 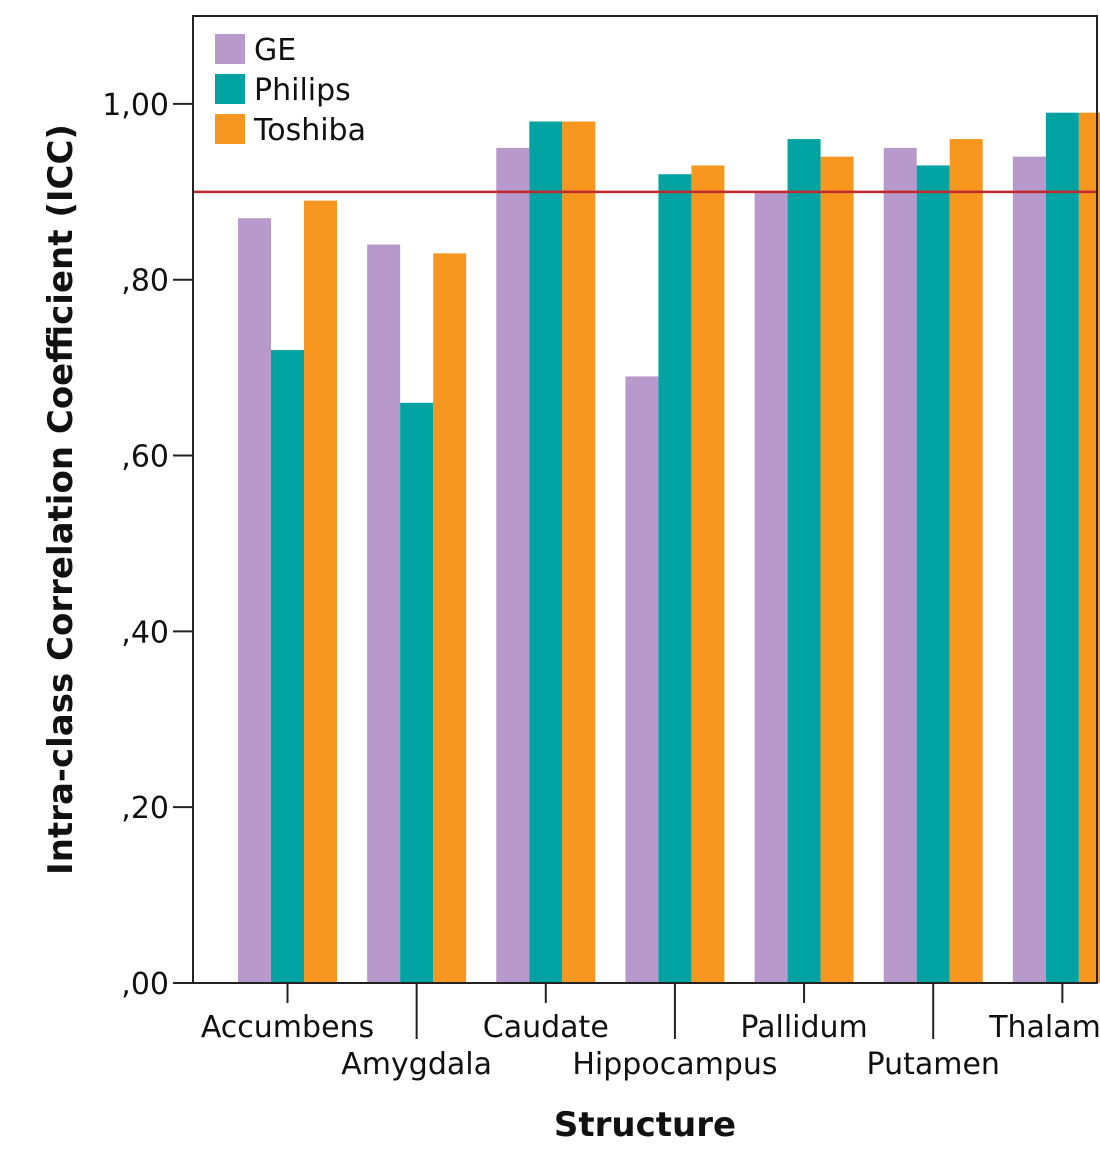 What do you see at coordinates (384, 614) in the screenshot?
I see `bar-ge-amygdala` at bounding box center [384, 614].